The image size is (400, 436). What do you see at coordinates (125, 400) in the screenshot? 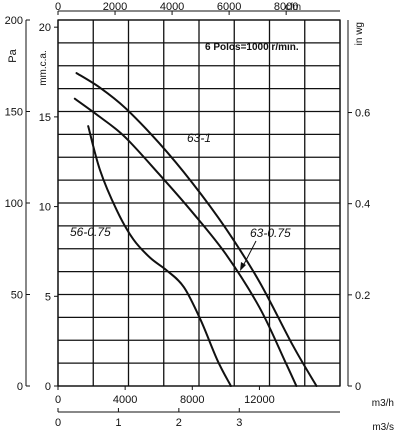
I see `tick-label-m3h: 4000` at bounding box center [125, 400].